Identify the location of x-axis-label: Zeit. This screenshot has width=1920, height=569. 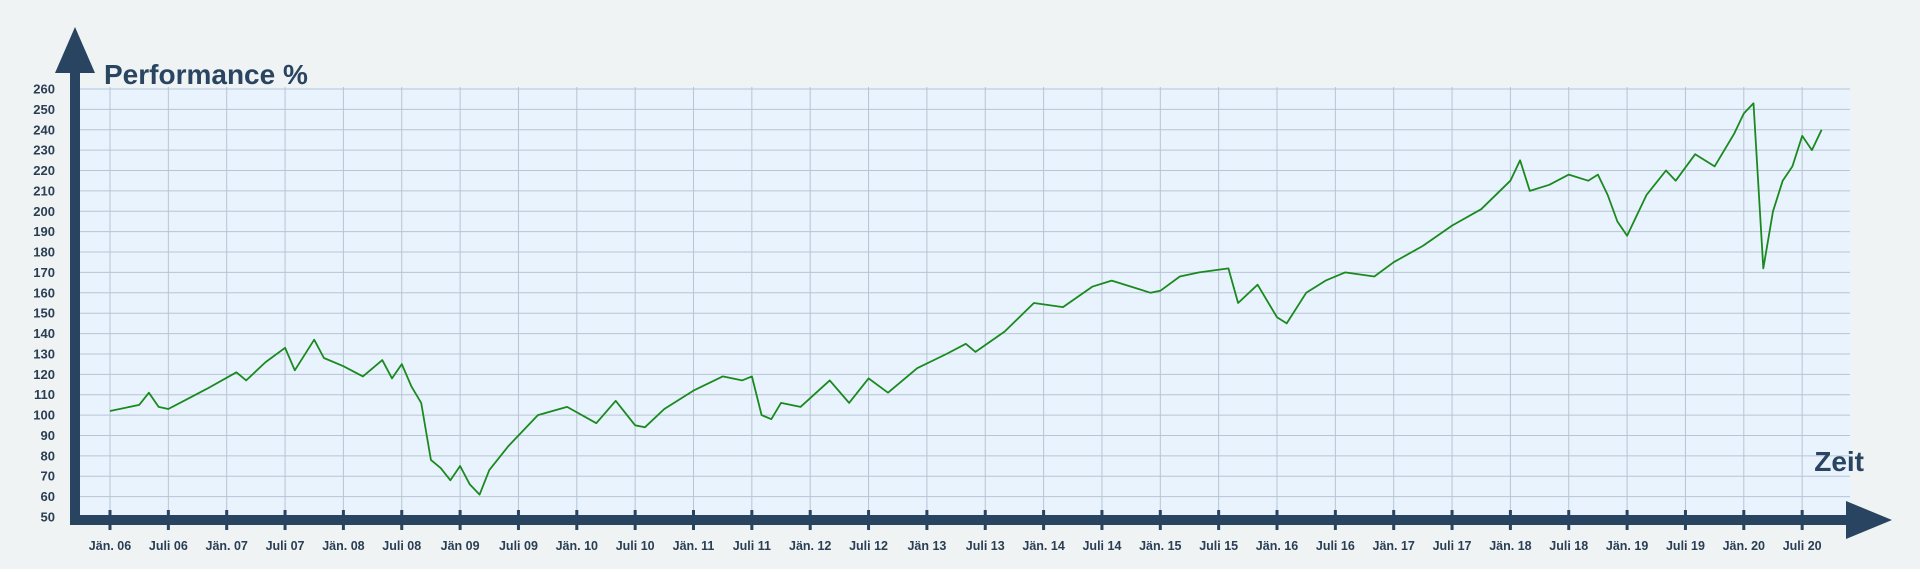
(1839, 461).